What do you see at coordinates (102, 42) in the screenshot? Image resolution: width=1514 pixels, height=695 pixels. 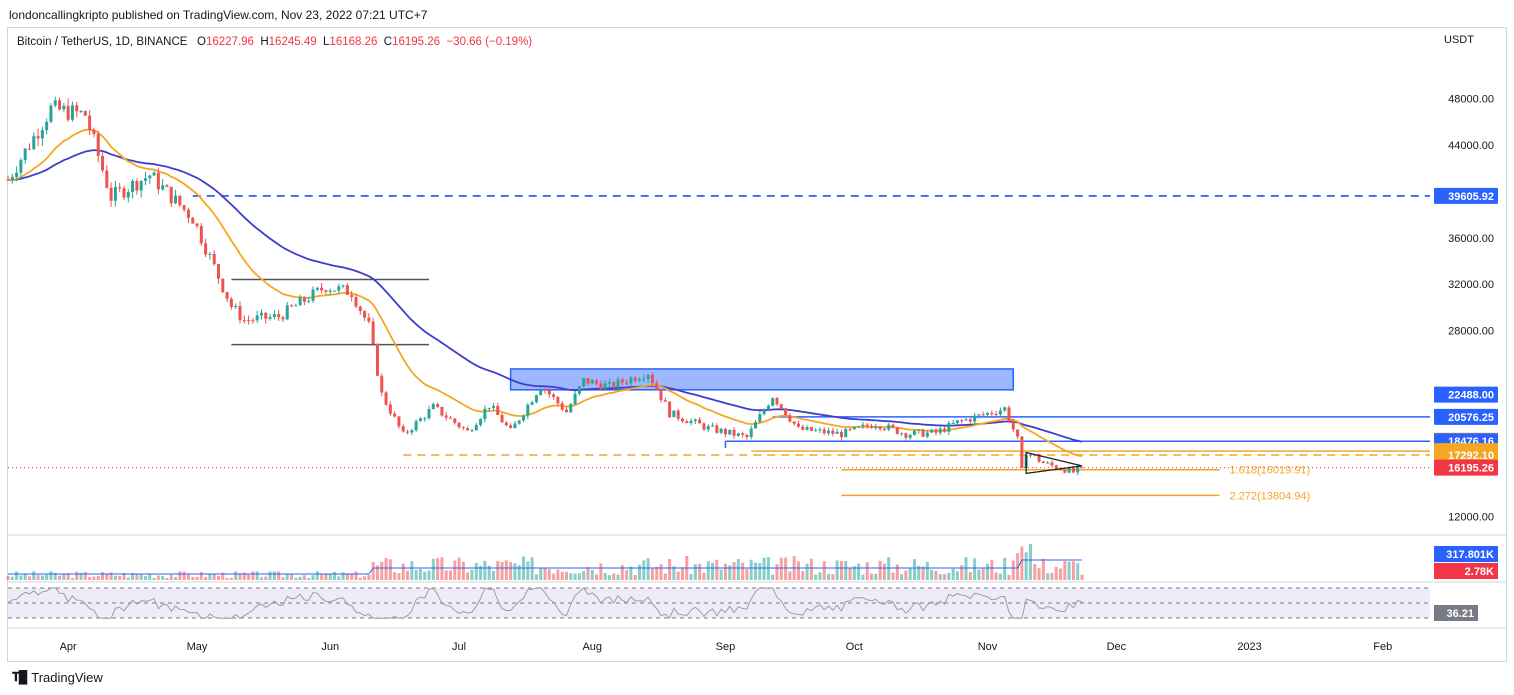 I see `symbol-name: Bitcoin / TetherUS, 1D, BINANCE` at bounding box center [102, 42].